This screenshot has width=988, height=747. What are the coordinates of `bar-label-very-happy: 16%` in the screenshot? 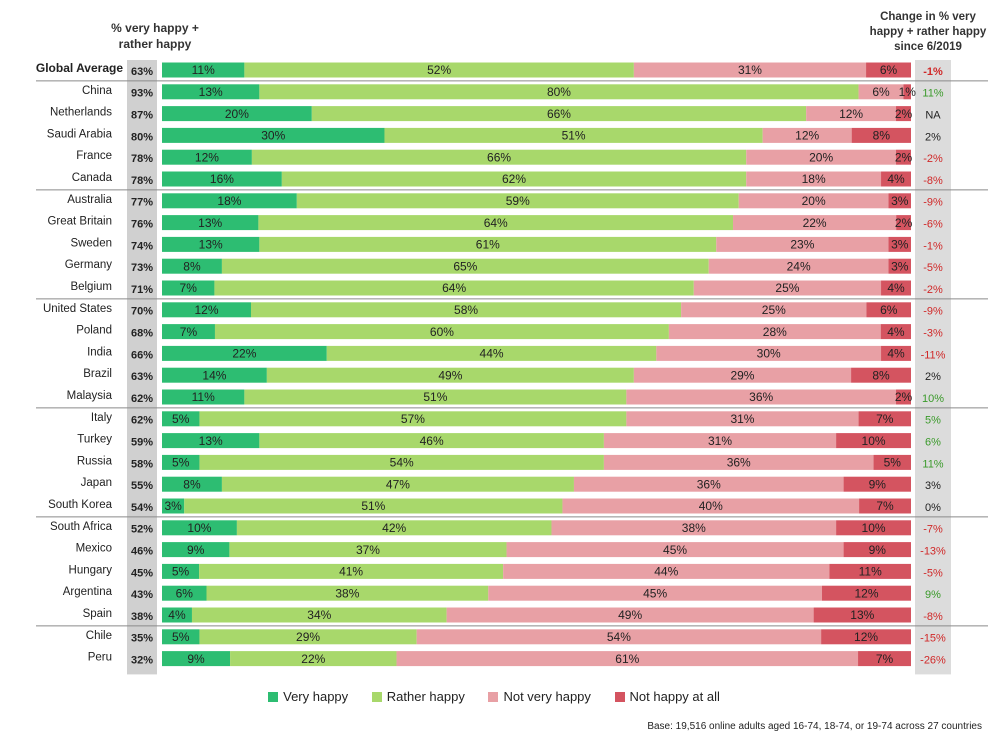 It's located at (222, 179).